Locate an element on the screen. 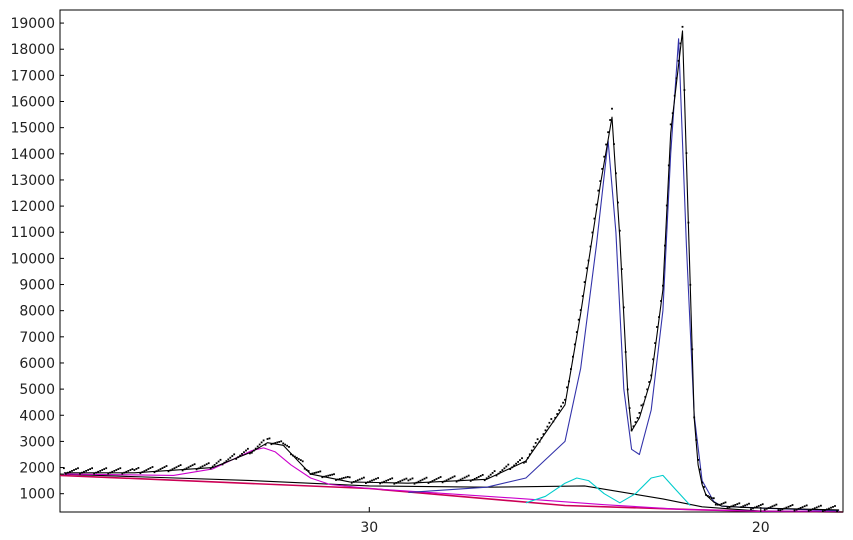  y-tick-label: 19000 is located at coordinates (32, 24).